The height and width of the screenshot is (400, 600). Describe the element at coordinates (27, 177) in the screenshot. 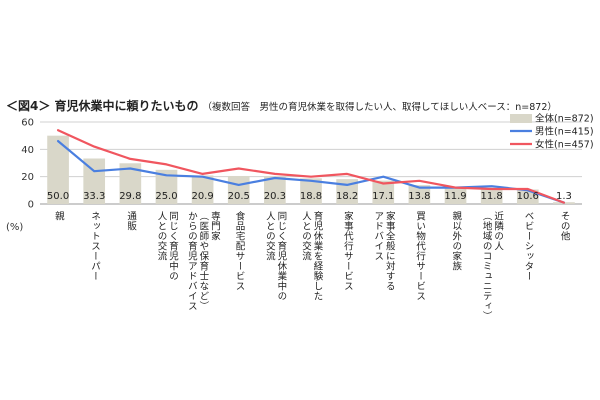

I see `y-tick-label: 20` at that location.